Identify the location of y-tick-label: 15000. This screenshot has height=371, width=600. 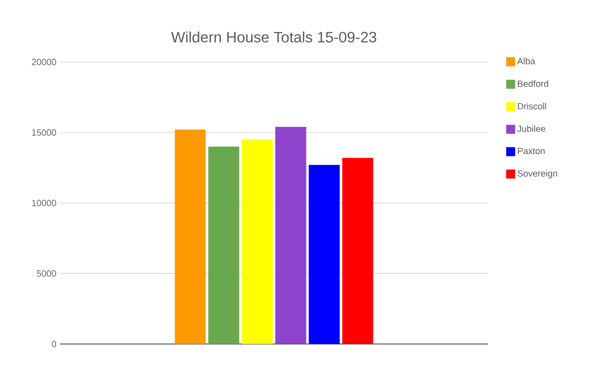
(44, 132).